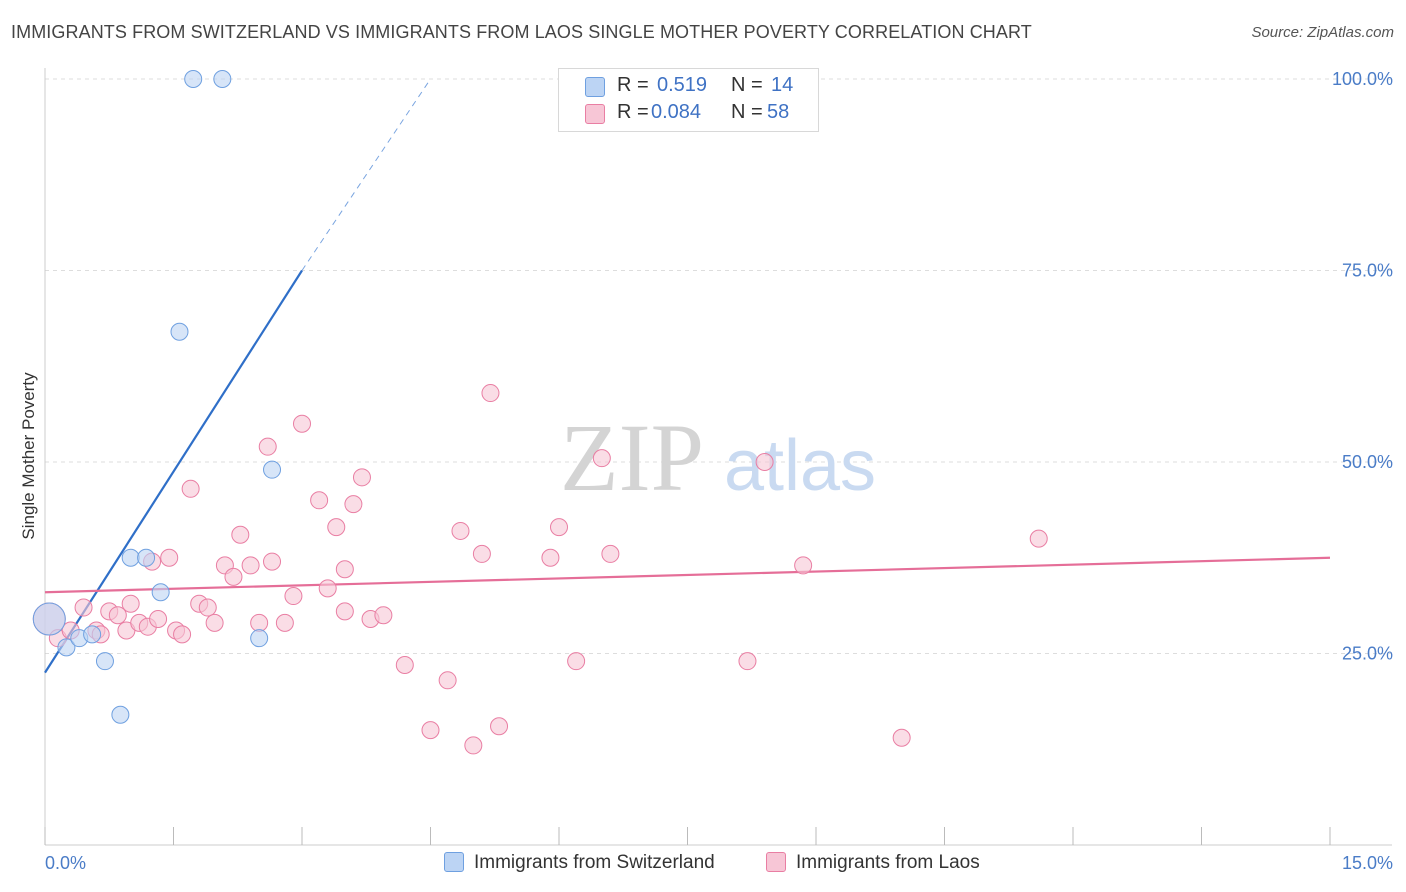 The width and height of the screenshot is (1406, 892). Describe the element at coordinates (28, 456) in the screenshot. I see `y-axis-label: Single Mother Poverty` at that location.